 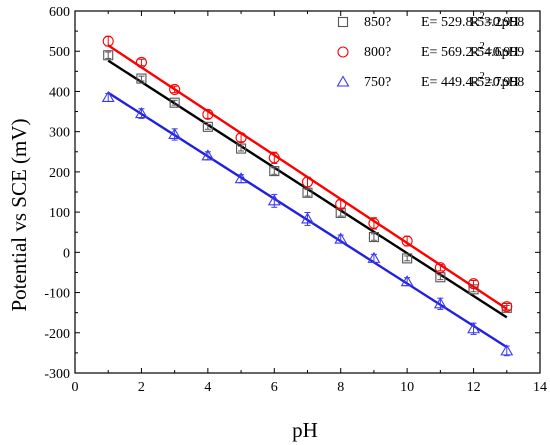 What do you see at coordinates (540, 387) in the screenshot?
I see `x-tick-label: 14` at bounding box center [540, 387].